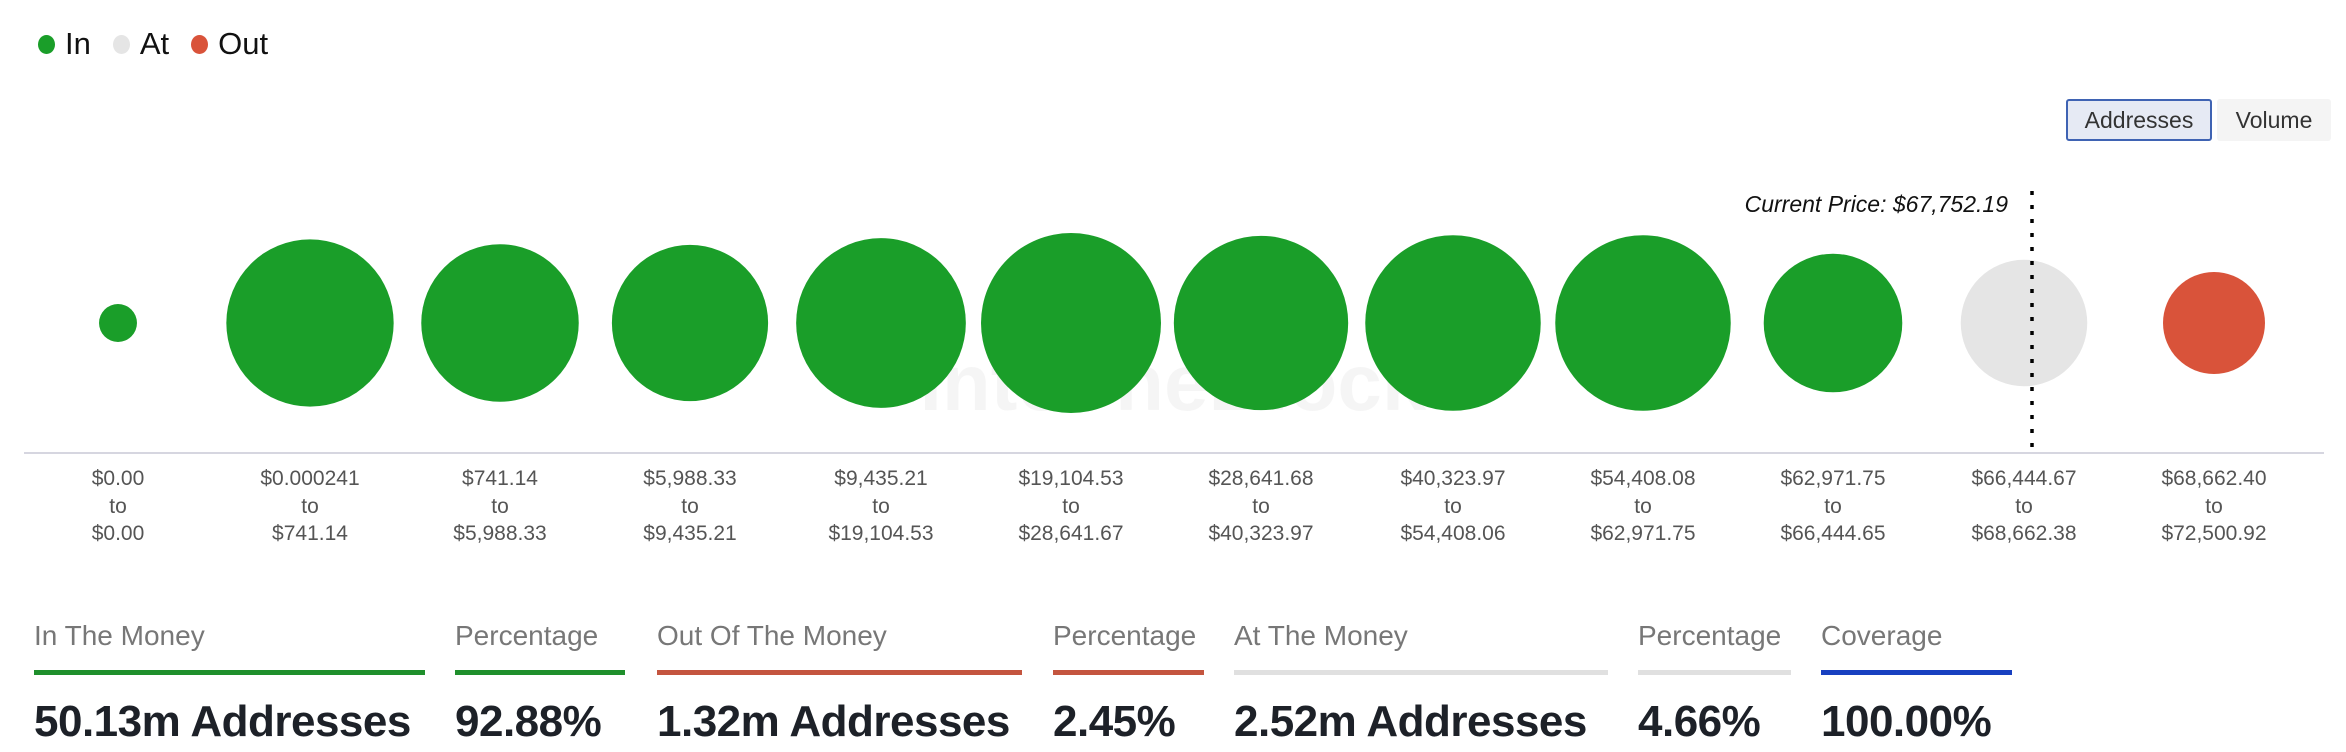 This screenshot has width=2346, height=752. Describe the element at coordinates (46, 44) in the screenshot. I see `legend-dot-in` at that location.